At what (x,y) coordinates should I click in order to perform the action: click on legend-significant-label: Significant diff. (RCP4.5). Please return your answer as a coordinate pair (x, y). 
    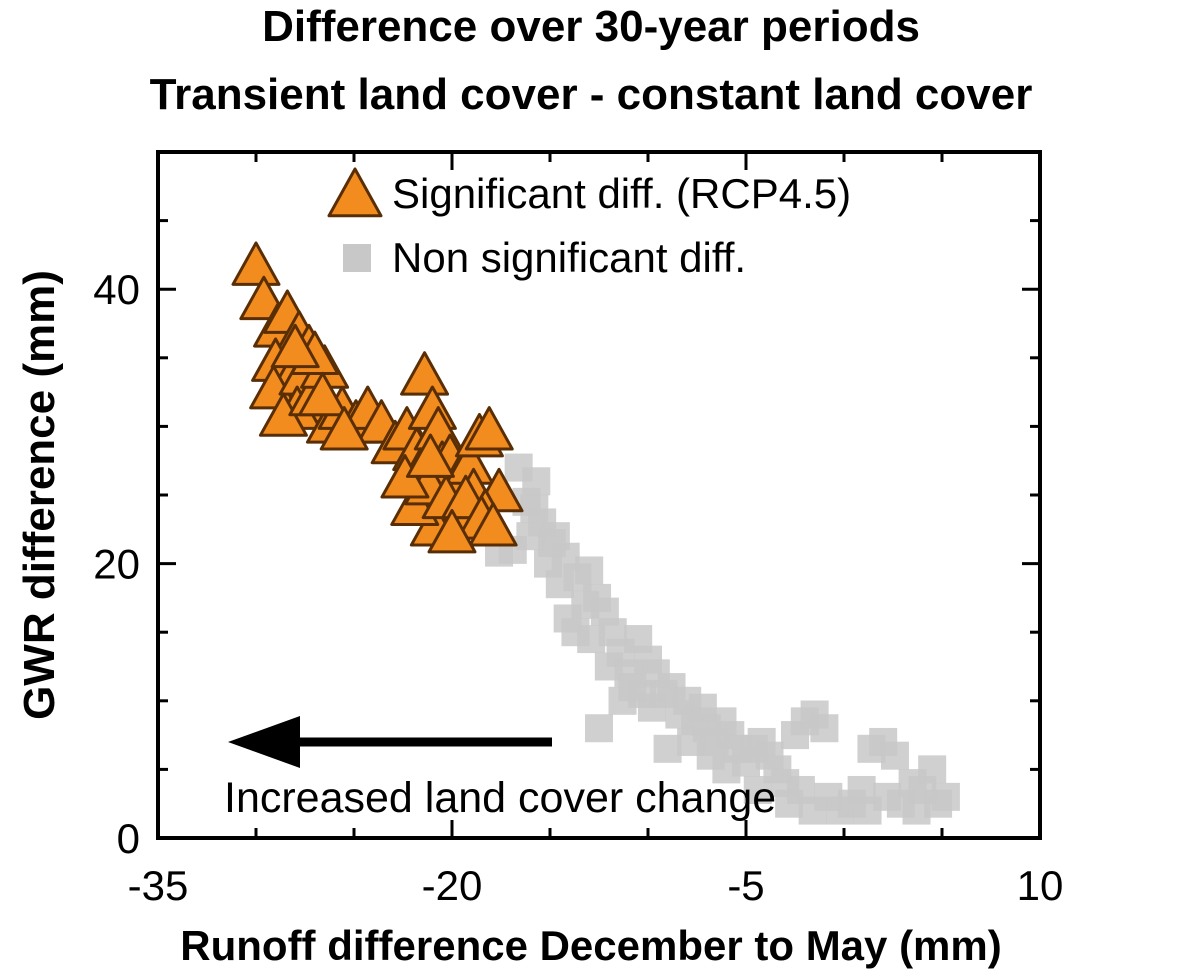
    Looking at the image, I should click on (621, 193).